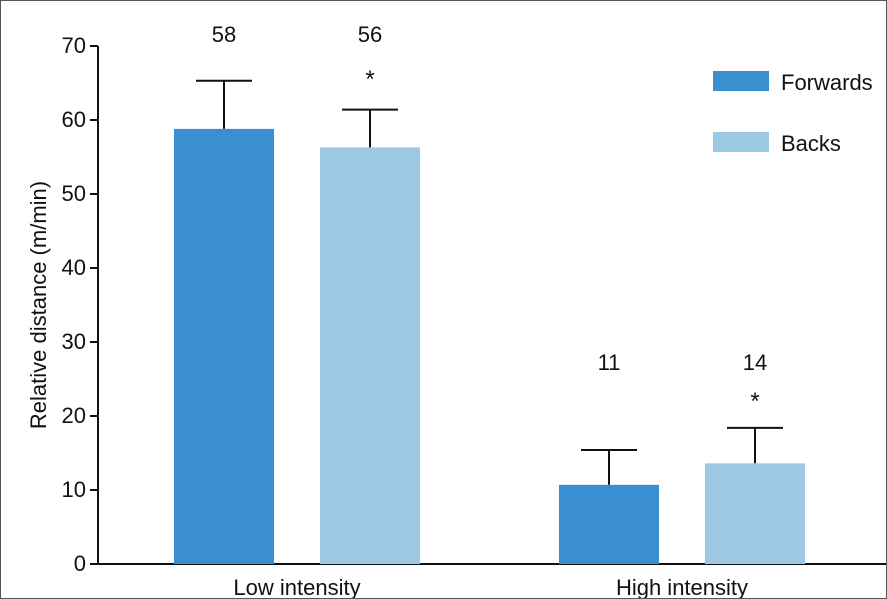  What do you see at coordinates (38, 305) in the screenshot?
I see `y-axis-label: Relative distance (m/min)` at bounding box center [38, 305].